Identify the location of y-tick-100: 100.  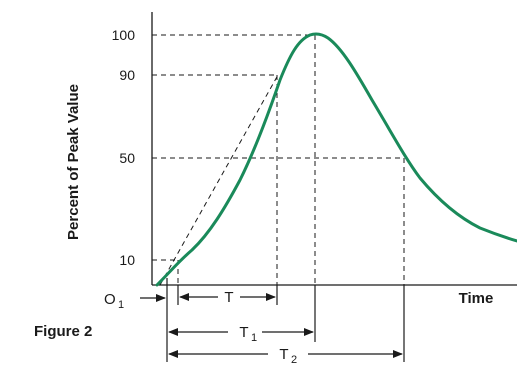
(124, 35).